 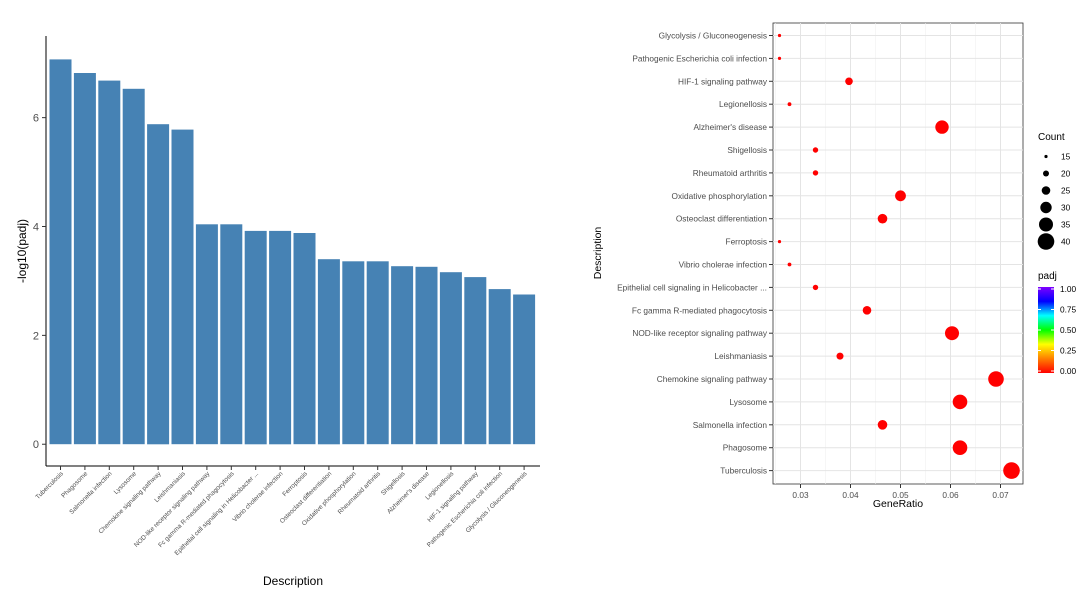 What do you see at coordinates (898, 504) in the screenshot?
I see `x-axis-title: GeneRatio` at bounding box center [898, 504].